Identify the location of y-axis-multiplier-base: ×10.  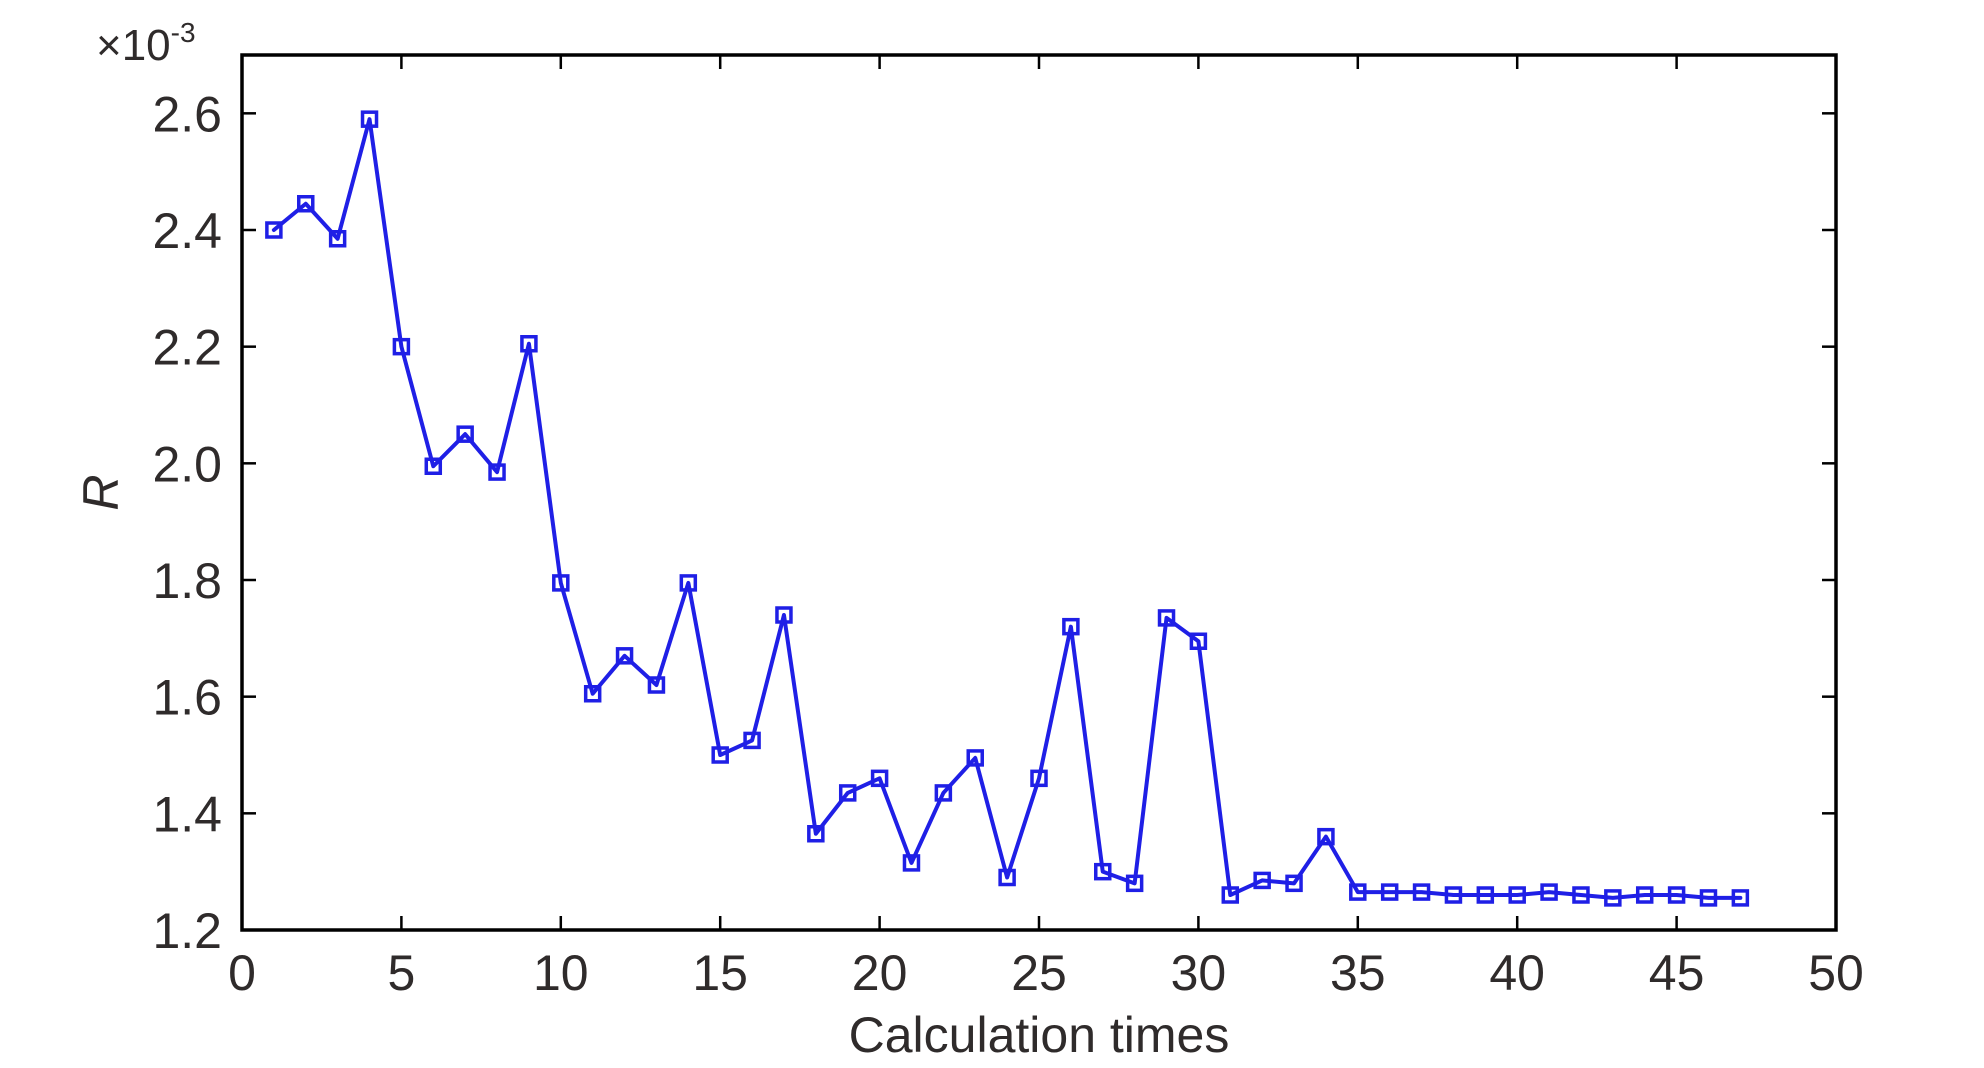
(133, 45).